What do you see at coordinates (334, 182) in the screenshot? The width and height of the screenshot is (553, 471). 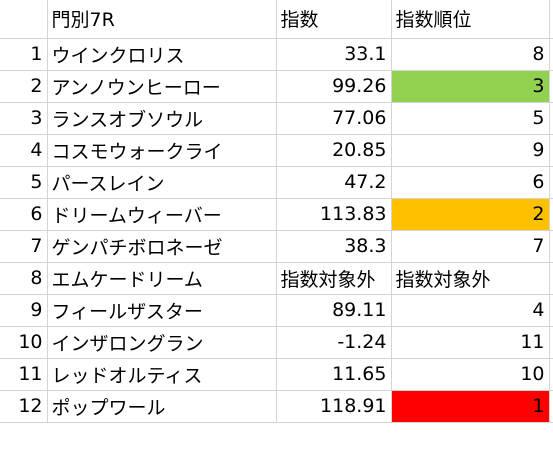 I see `index-value-cell: 47.2` at bounding box center [334, 182].